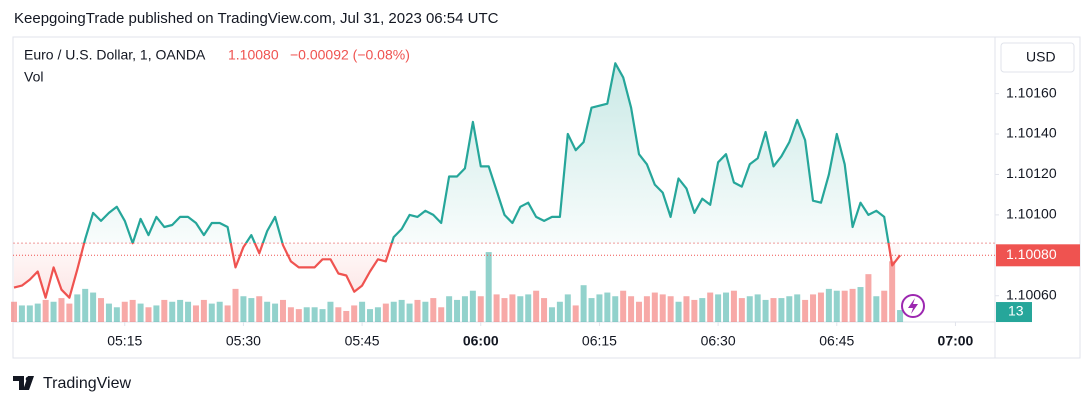  I want to click on x-tick-label: 05:45, so click(362, 341).